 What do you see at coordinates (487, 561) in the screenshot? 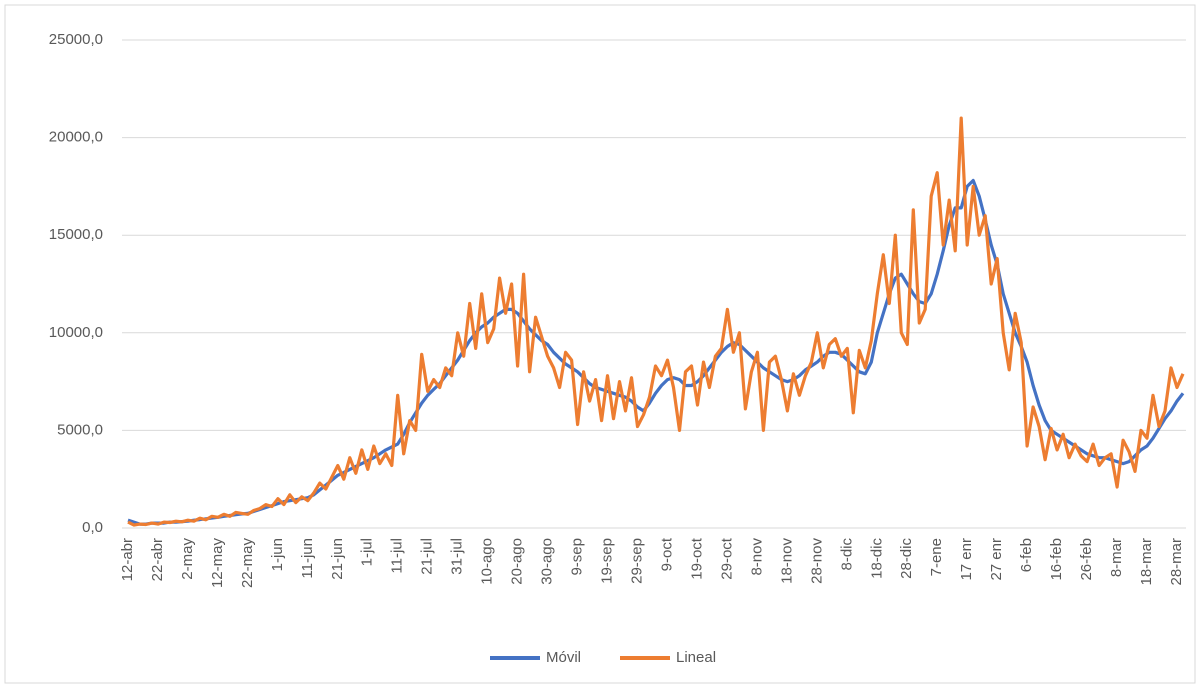
I see `x-tick-label: 10-ago` at bounding box center [487, 561].